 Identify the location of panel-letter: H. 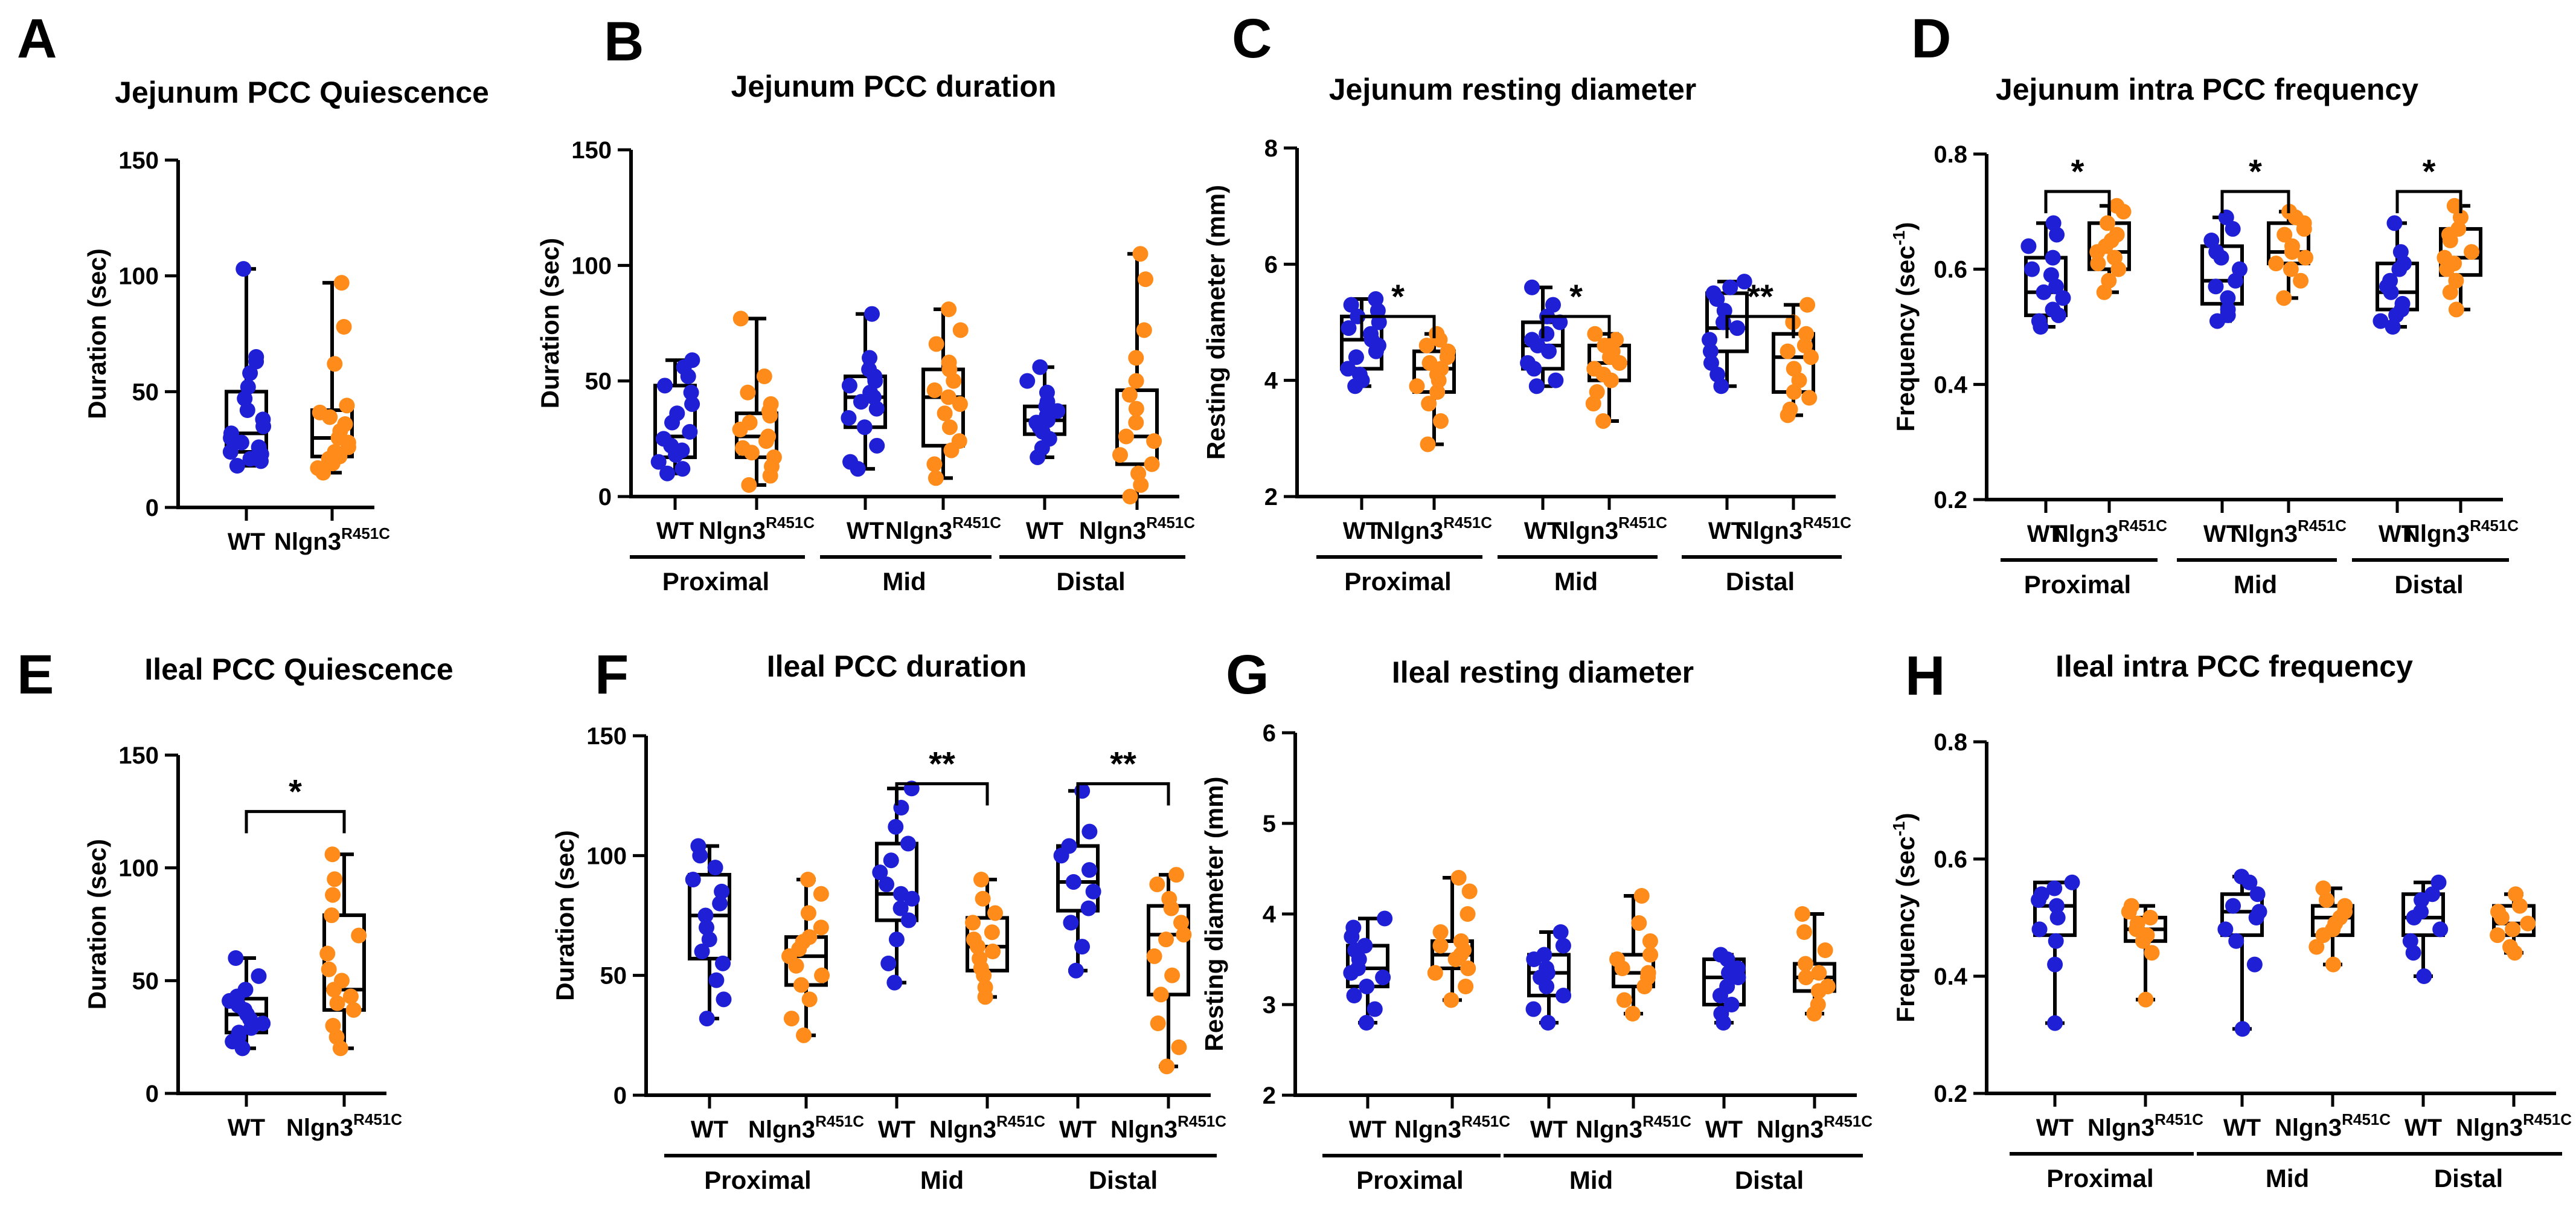
(1925, 676).